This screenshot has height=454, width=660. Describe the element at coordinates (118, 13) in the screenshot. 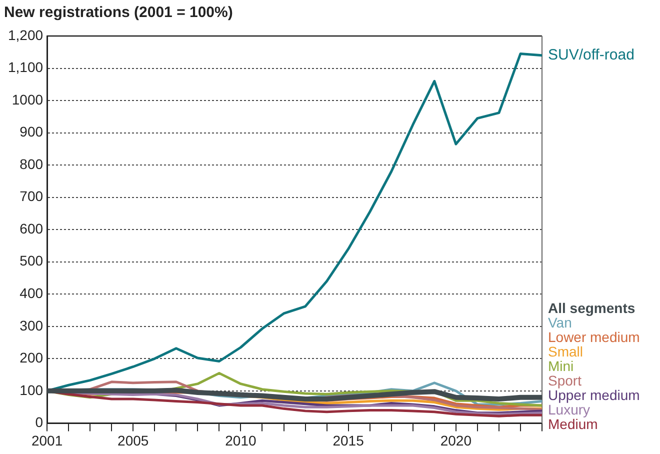

I see `chart-title: New registrations (2001 = 100%)` at that location.